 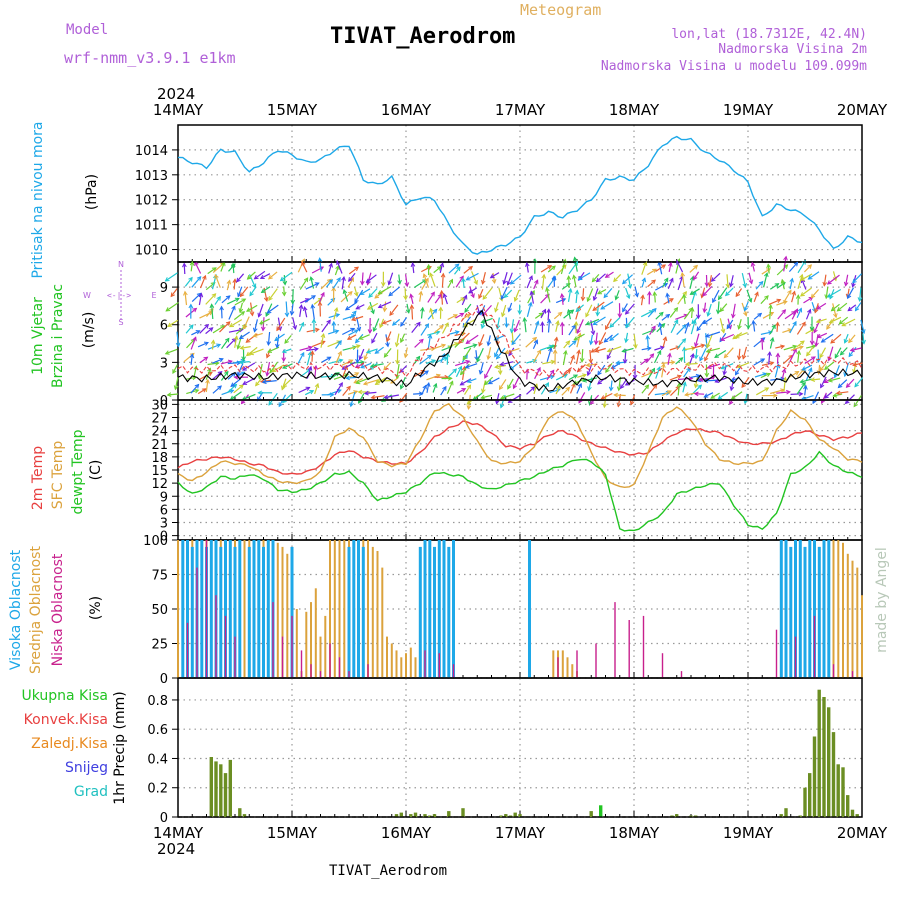 What do you see at coordinates (89, 330) in the screenshot?
I see `wind-unit: (m/s)` at bounding box center [89, 330].